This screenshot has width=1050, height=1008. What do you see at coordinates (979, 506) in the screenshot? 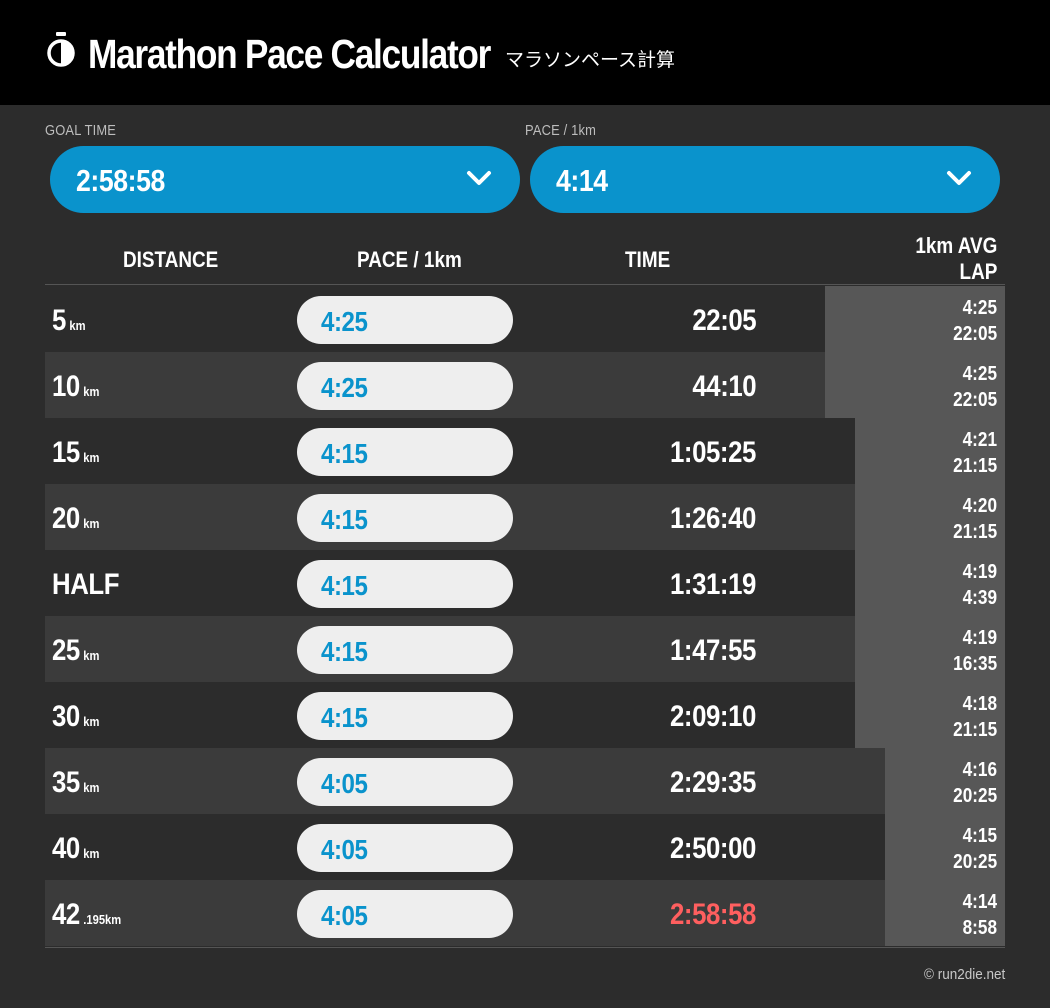
I see `lap-avg-value: 4:20` at bounding box center [979, 506].